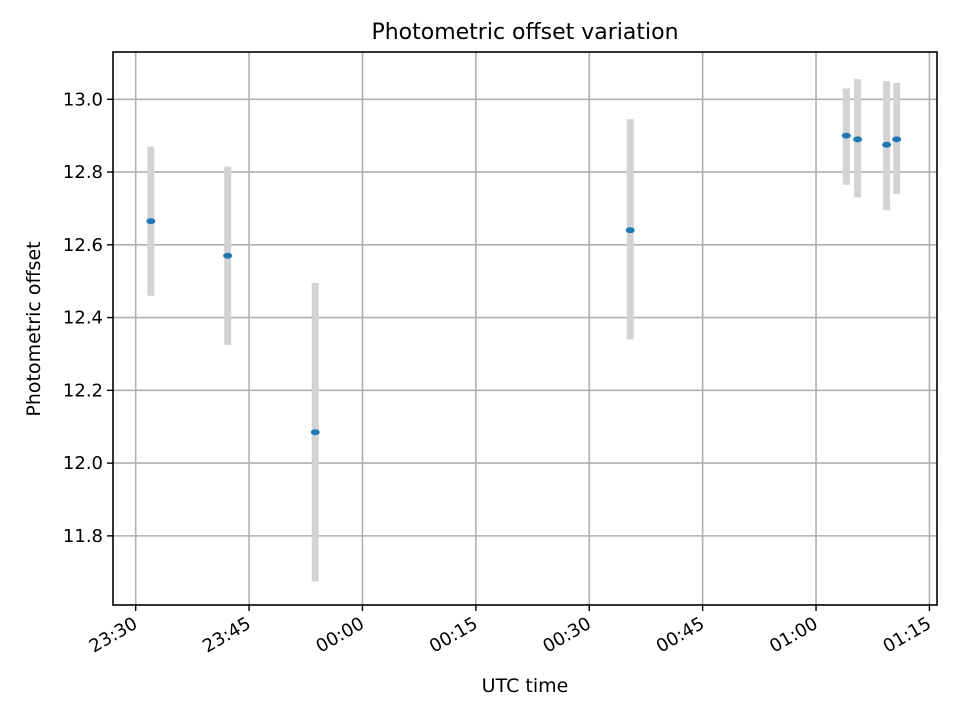 The height and width of the screenshot is (720, 960). I want to click on y-tick-label: 13.0, so click(83, 99).